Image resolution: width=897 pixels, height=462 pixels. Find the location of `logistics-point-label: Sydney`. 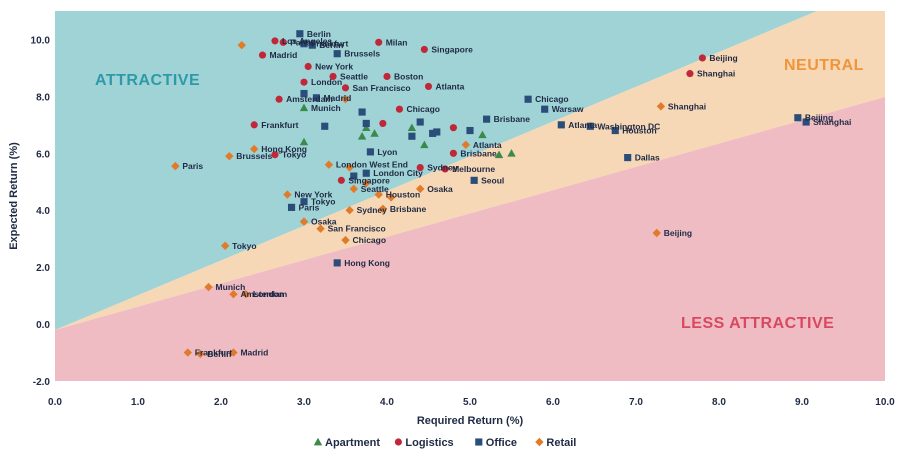

logistics-point-label: Sydney is located at coordinates (442, 168).